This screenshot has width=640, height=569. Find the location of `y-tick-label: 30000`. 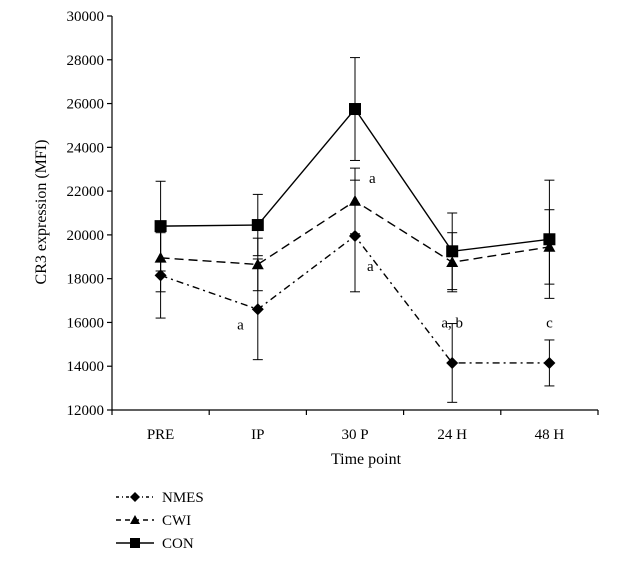

y-tick-label: 30000 is located at coordinates (86, 17).